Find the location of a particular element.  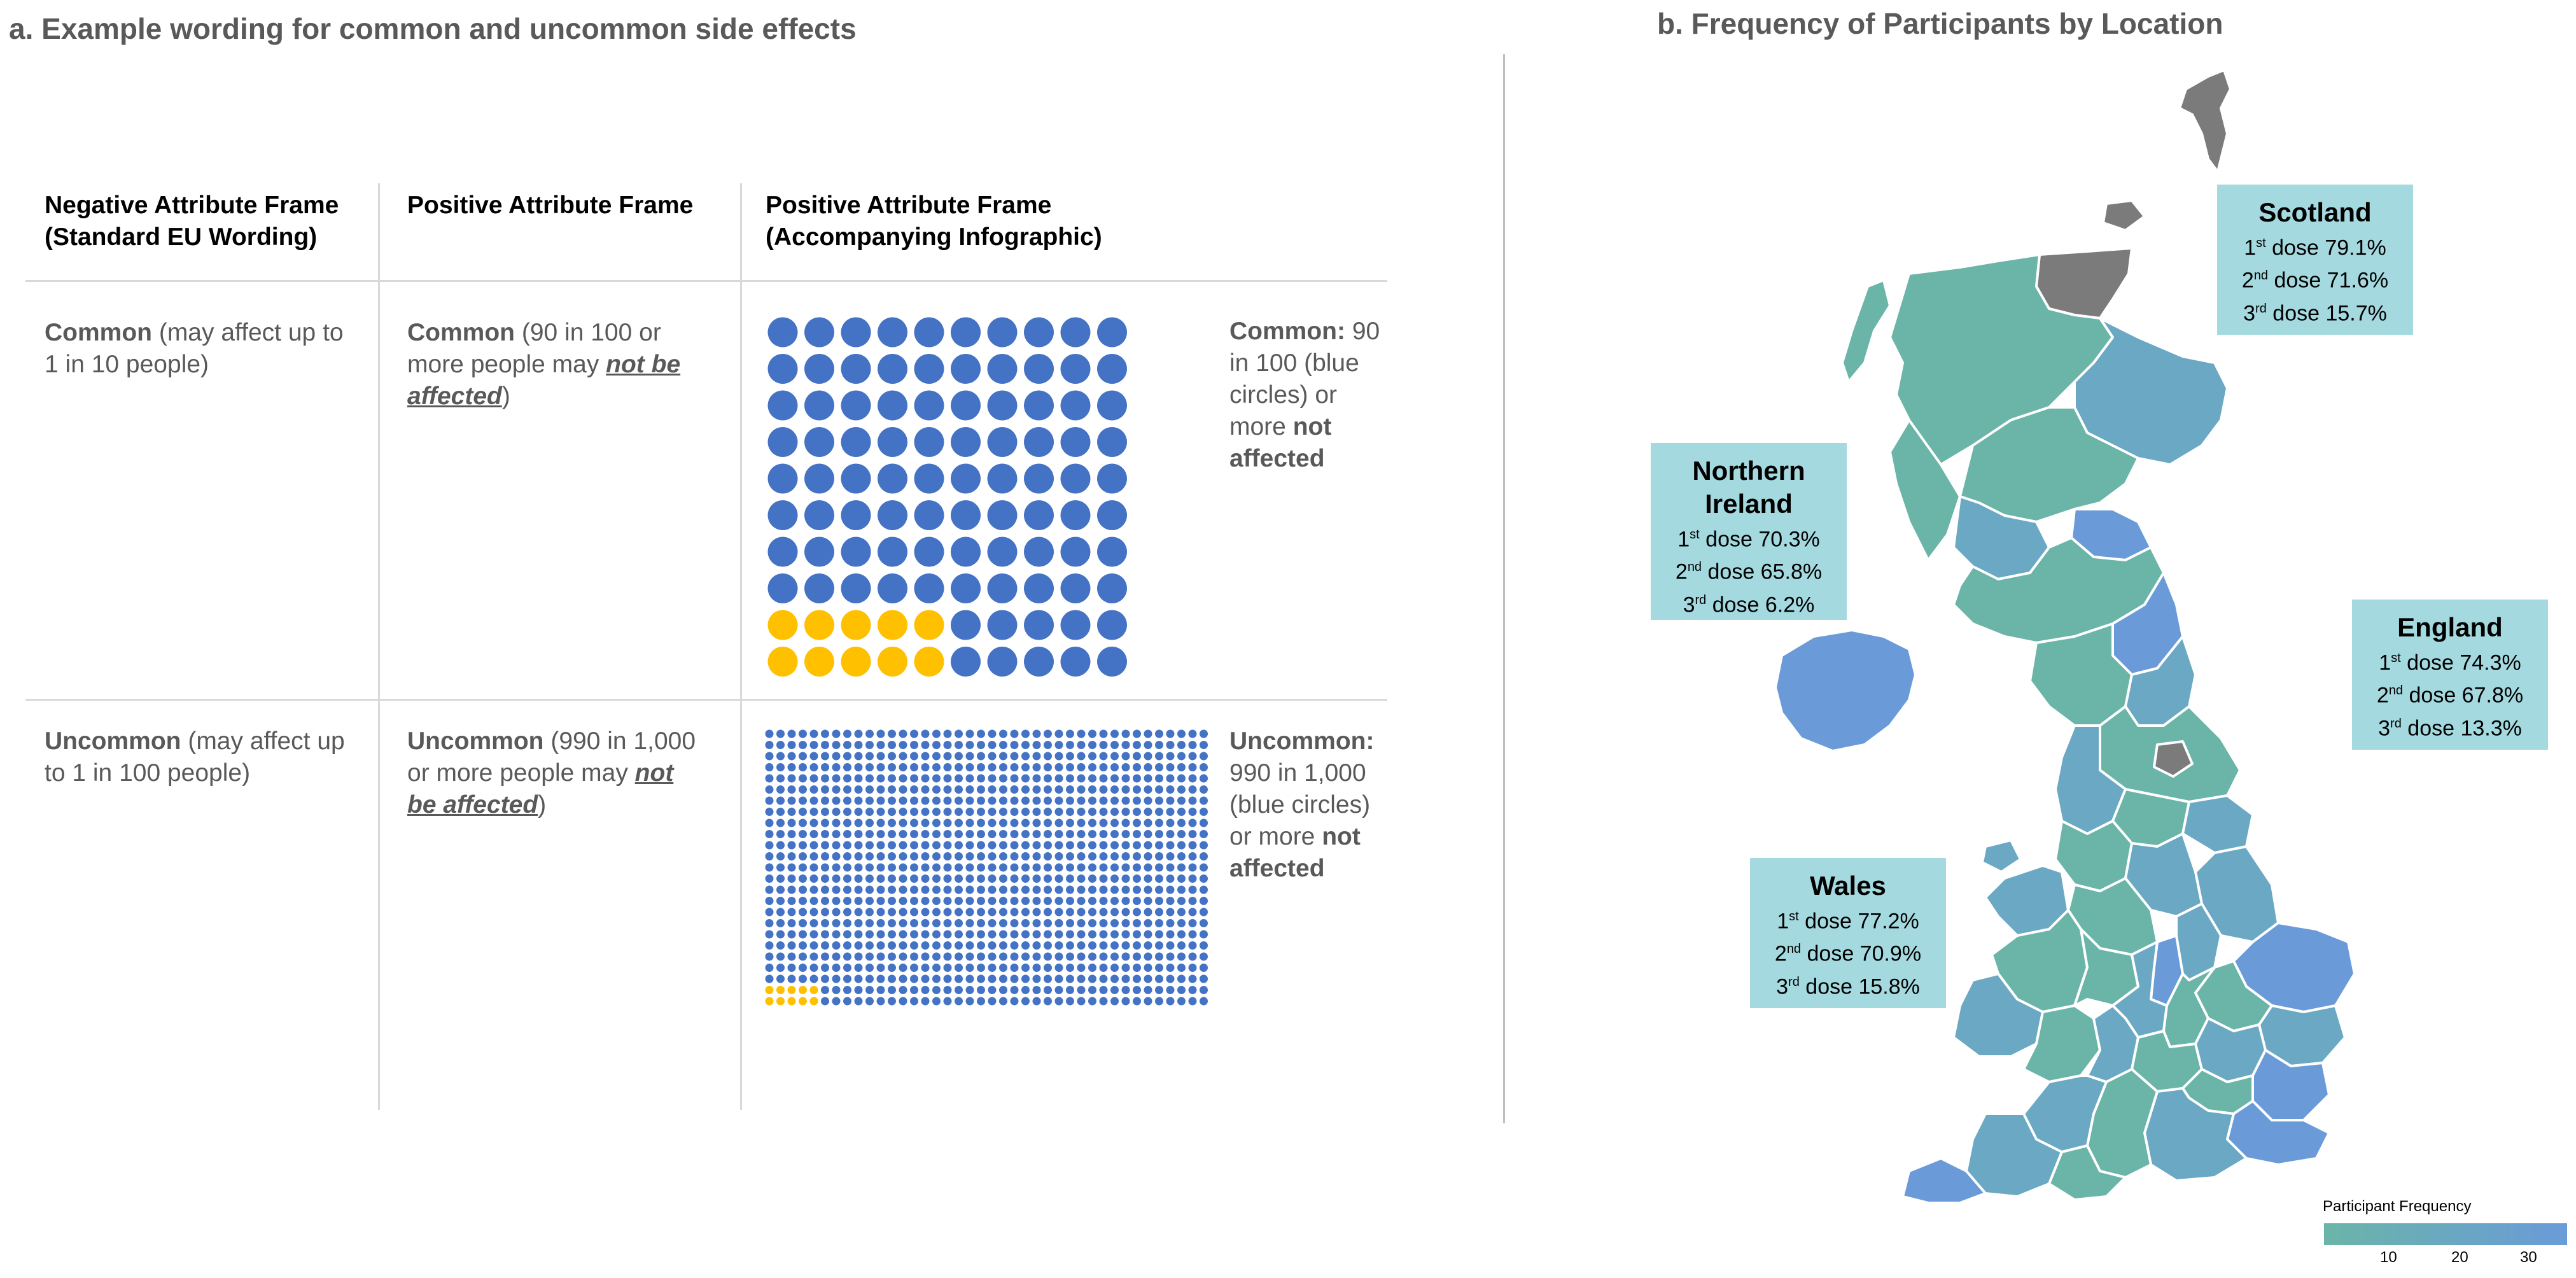

header-positive-line1: Positive Attribute Frame is located at coordinates (550, 205).